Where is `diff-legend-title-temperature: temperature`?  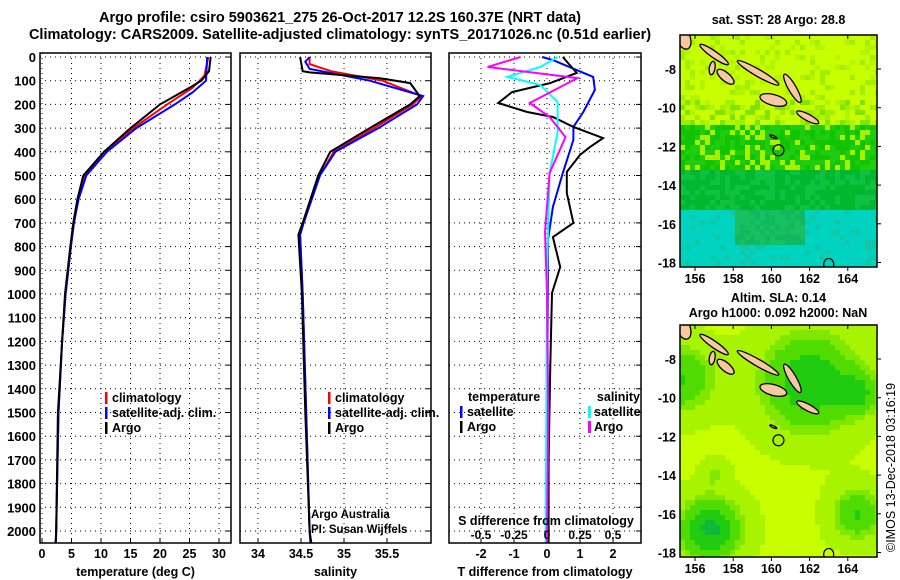 diff-legend-title-temperature: temperature is located at coordinates (504, 397).